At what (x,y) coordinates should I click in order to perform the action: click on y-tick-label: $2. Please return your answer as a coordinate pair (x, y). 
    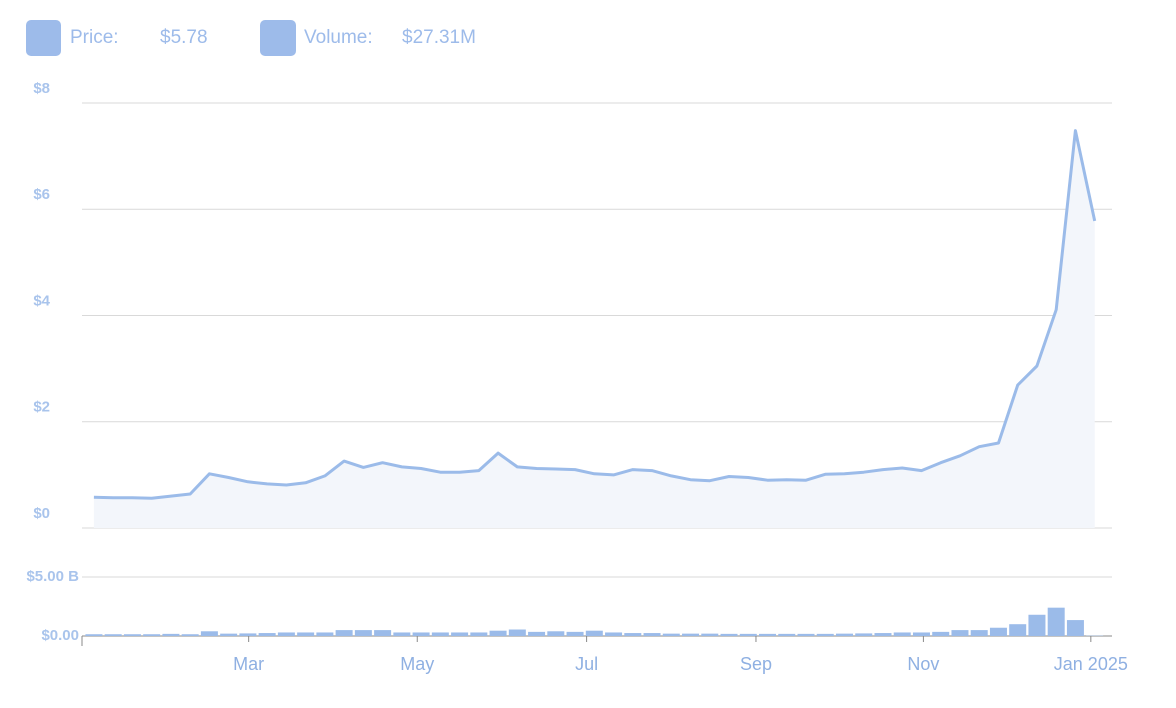
    Looking at the image, I should click on (41, 407).